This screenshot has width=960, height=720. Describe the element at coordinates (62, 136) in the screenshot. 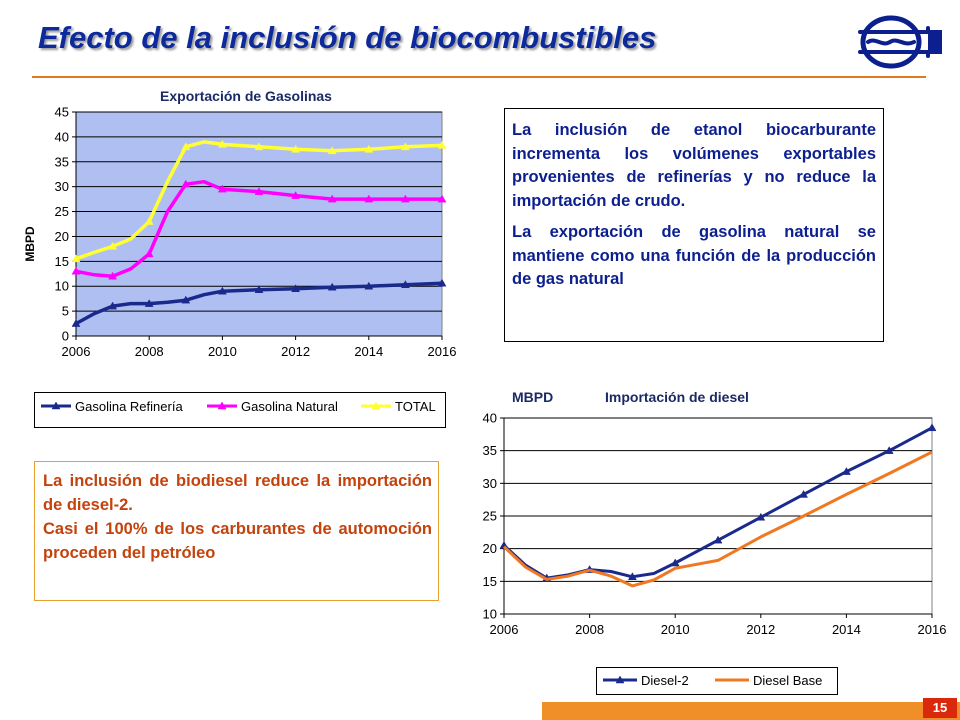

I see `y-tick-label: 40` at that location.